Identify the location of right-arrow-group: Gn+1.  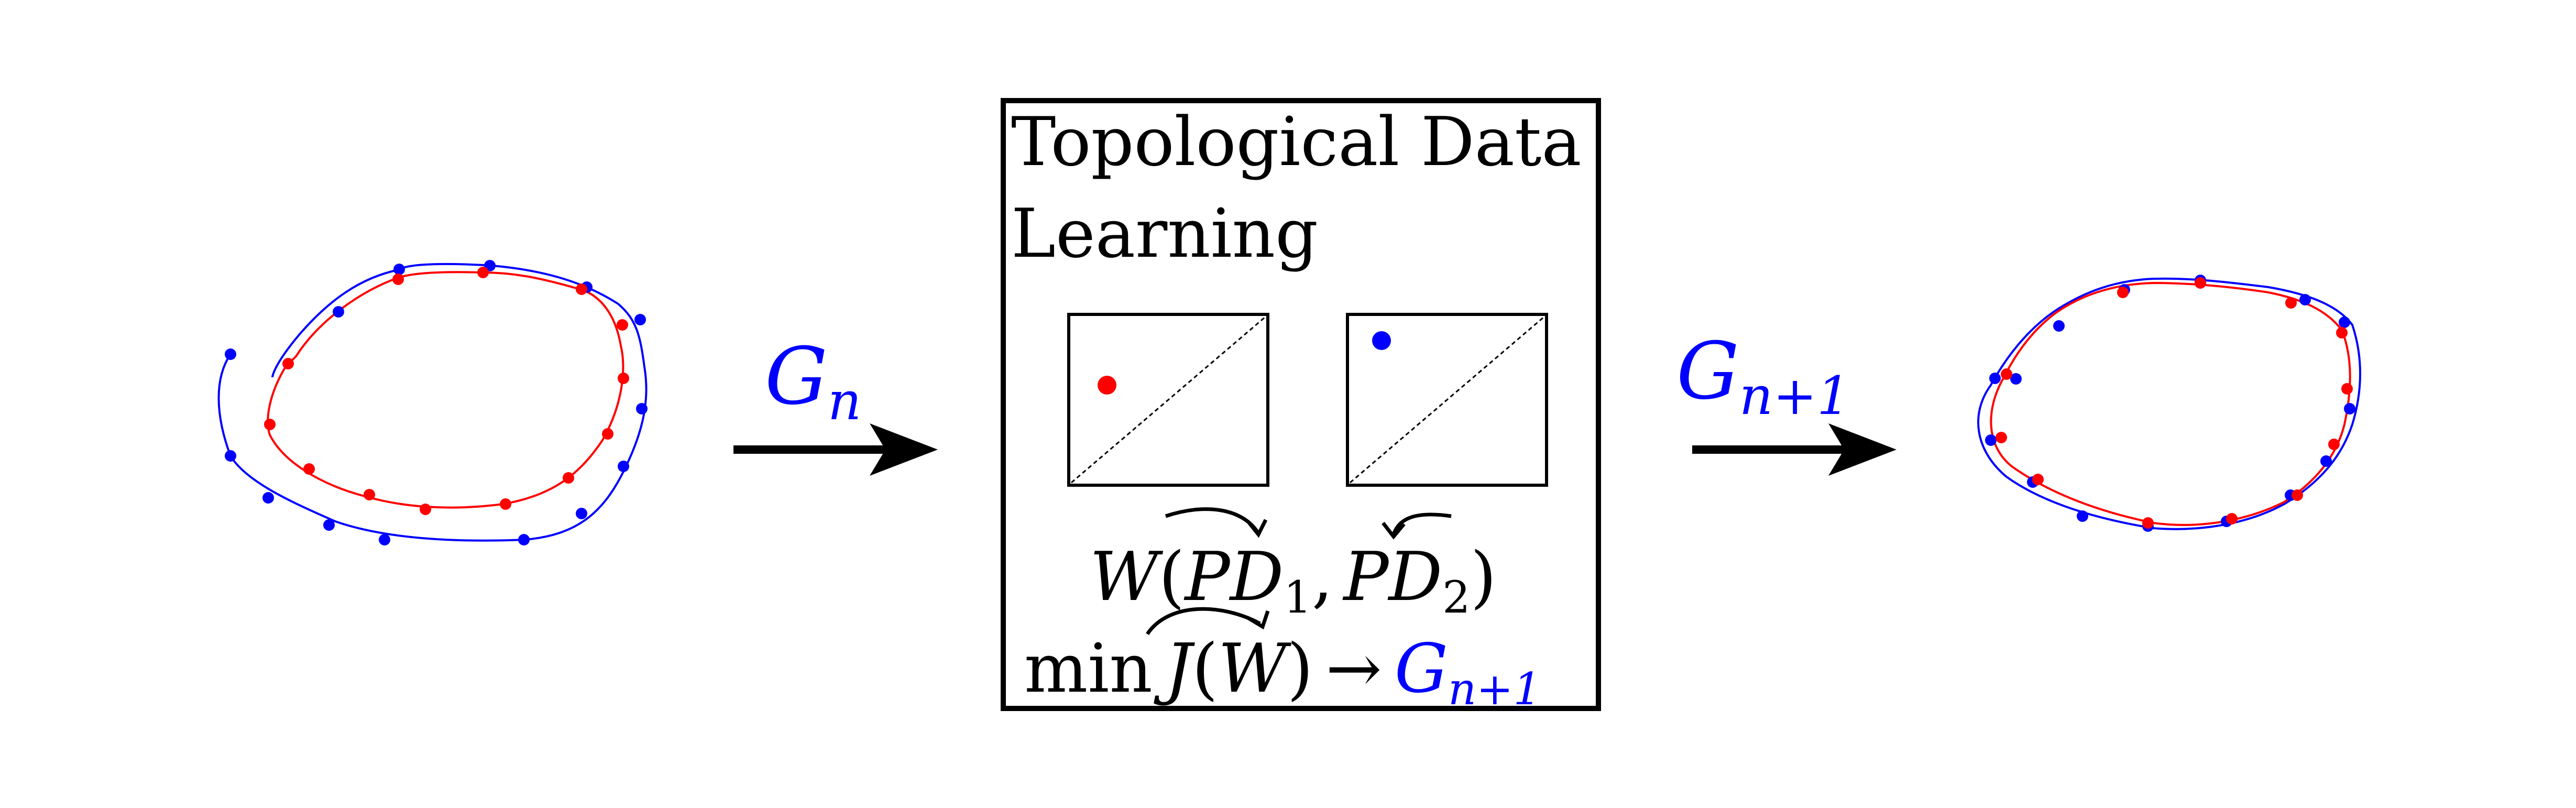
(1786, 401).